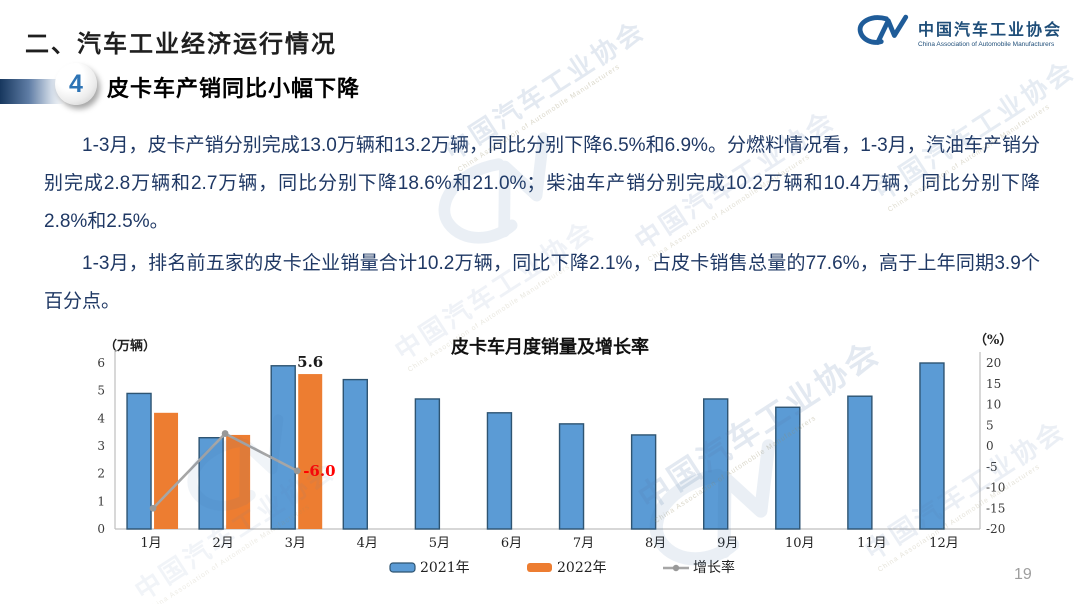  Describe the element at coordinates (238, 481) in the screenshot. I see `bar-2022年-2月` at that location.